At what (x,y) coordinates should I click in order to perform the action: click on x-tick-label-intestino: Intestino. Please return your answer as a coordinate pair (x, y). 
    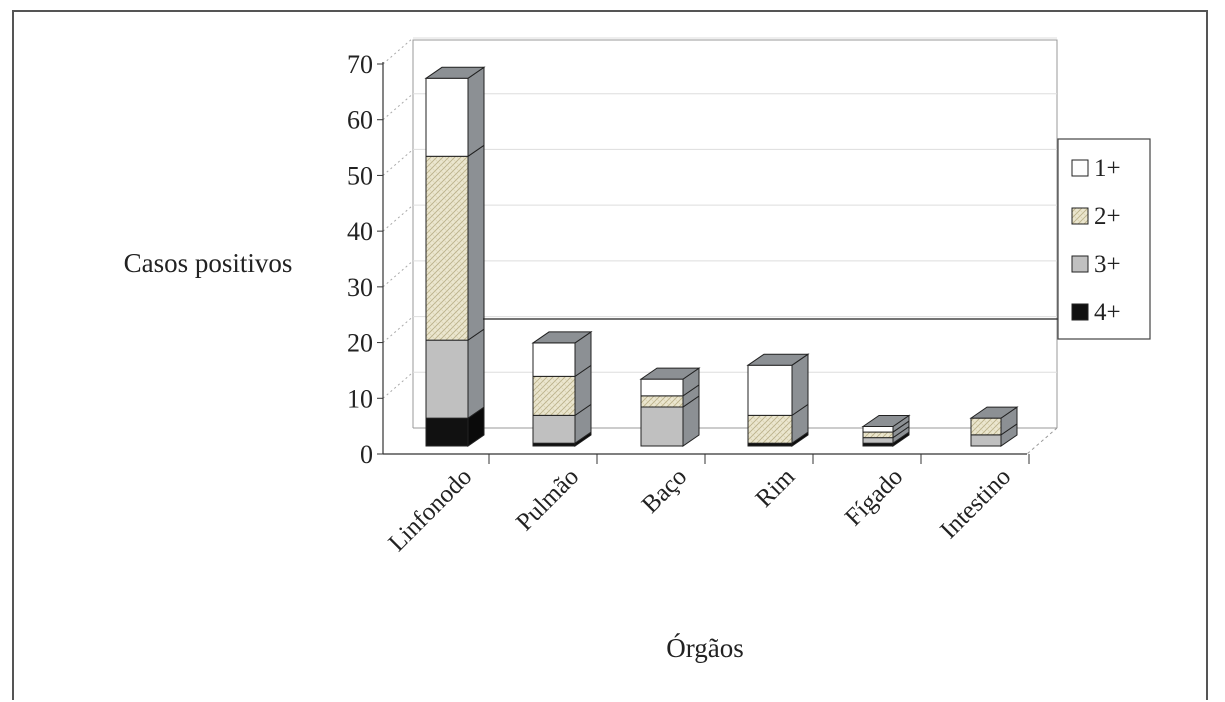
    Looking at the image, I should click on (975, 503).